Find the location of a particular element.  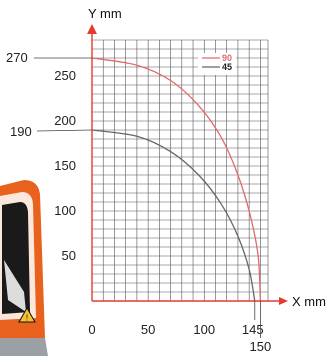

y-axis-title: Y mm is located at coordinates (105, 13).